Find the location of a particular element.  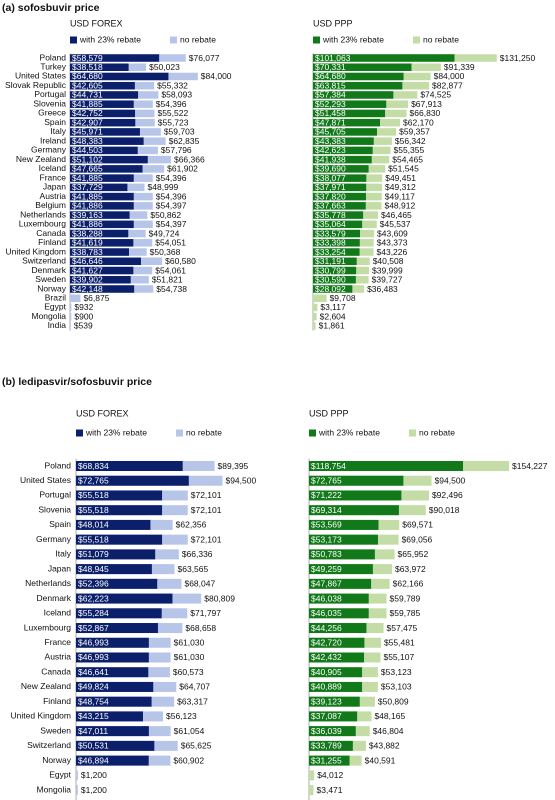

value-label: $45,705 is located at coordinates (330, 132).